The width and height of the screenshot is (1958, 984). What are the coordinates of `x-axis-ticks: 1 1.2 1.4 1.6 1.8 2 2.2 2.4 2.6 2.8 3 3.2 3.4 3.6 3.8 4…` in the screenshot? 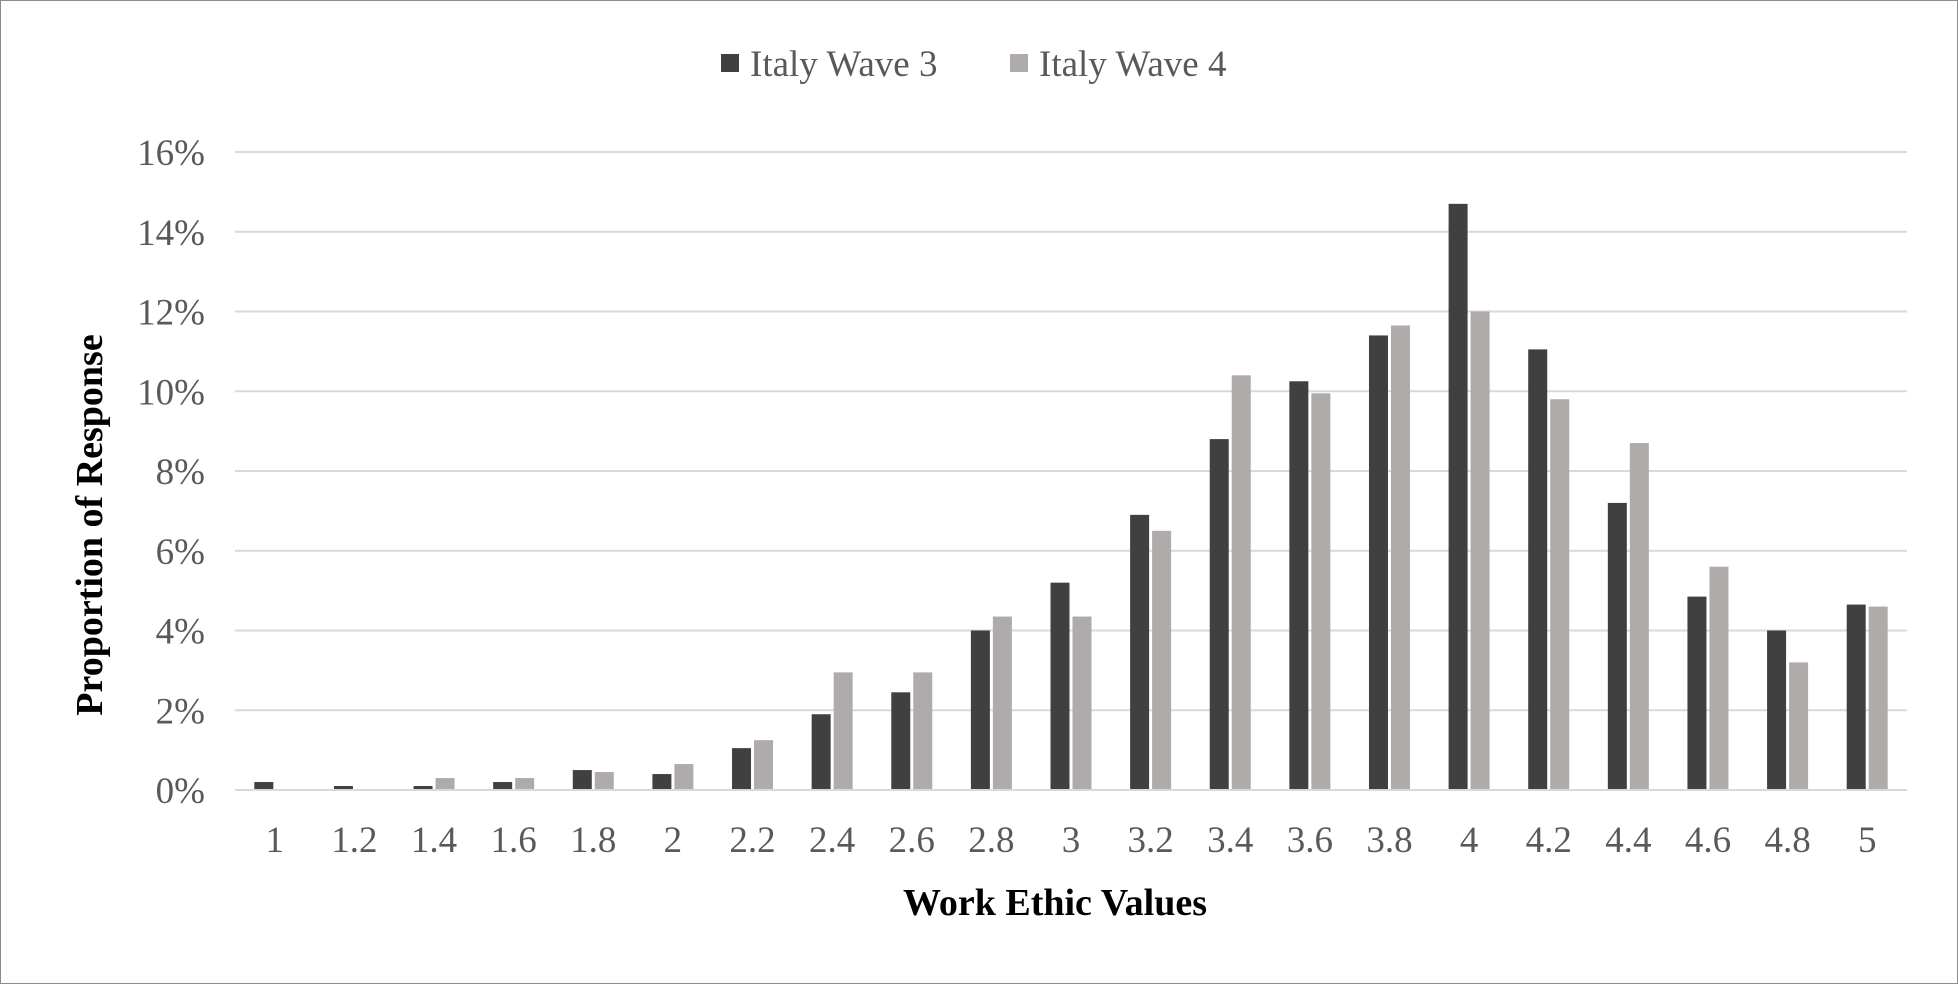 It's located at (1071, 840).